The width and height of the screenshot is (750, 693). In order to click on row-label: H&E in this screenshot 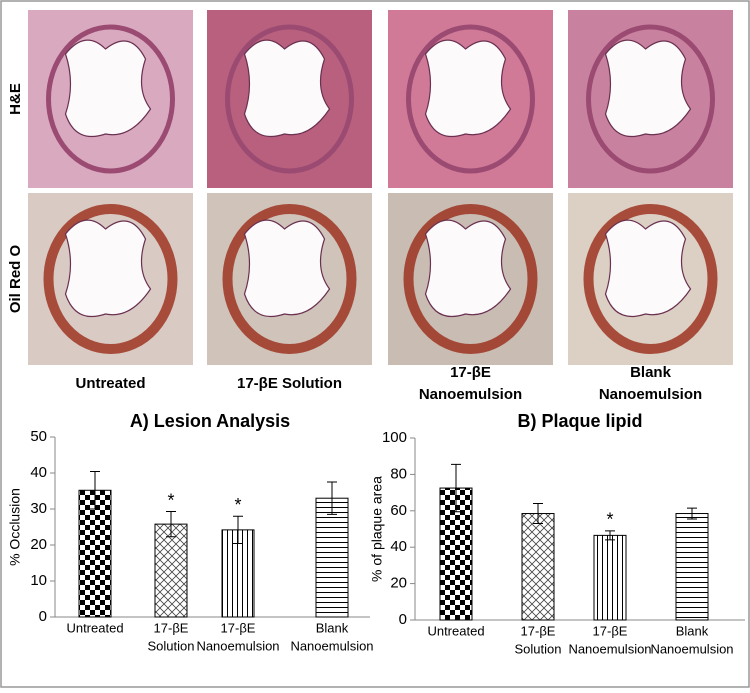, I will do `click(15, 99)`.